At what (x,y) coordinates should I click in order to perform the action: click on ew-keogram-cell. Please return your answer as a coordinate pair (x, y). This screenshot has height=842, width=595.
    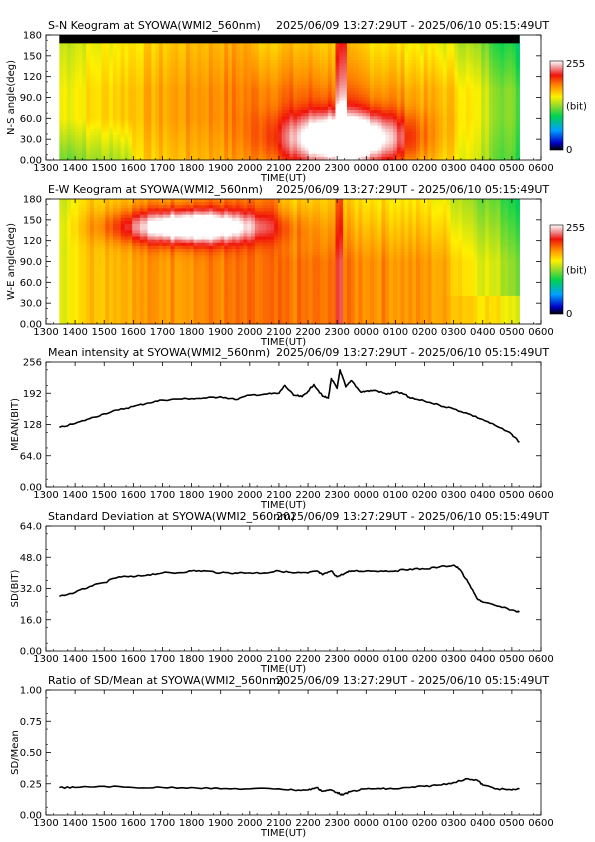
    Looking at the image, I should click on (61, 272).